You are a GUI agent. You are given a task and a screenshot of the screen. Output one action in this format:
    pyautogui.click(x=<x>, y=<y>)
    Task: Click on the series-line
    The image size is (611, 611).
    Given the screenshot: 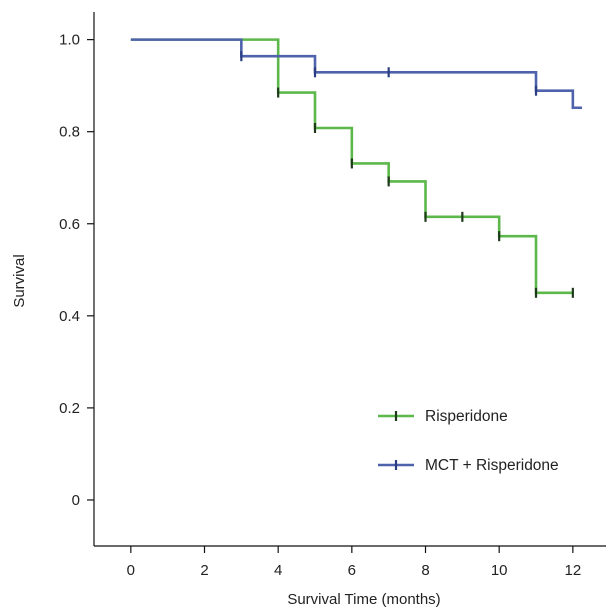 What is the action you would take?
    pyautogui.click(x=356, y=74)
    